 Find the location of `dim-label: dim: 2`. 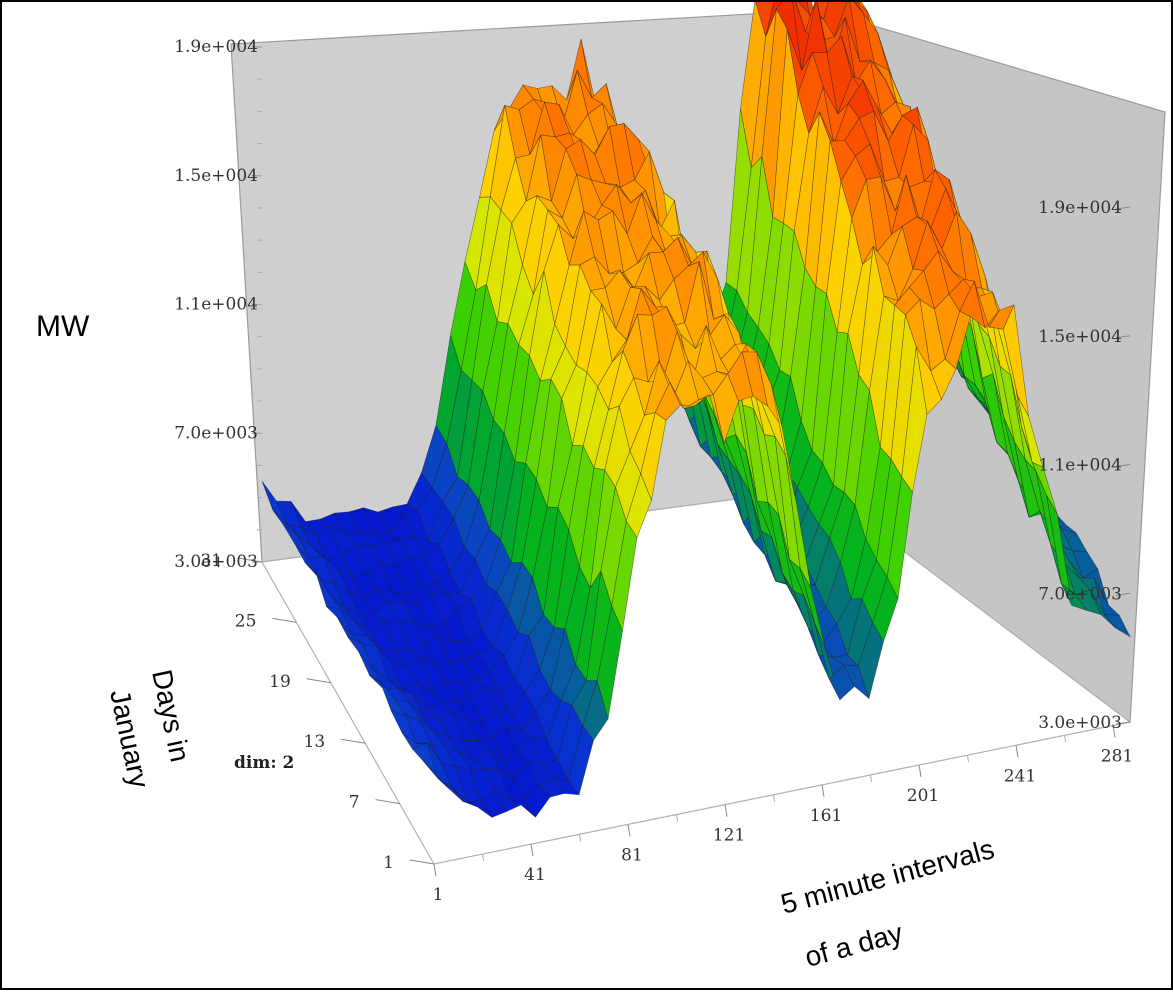

dim-label: dim: 2 is located at coordinates (264, 763).